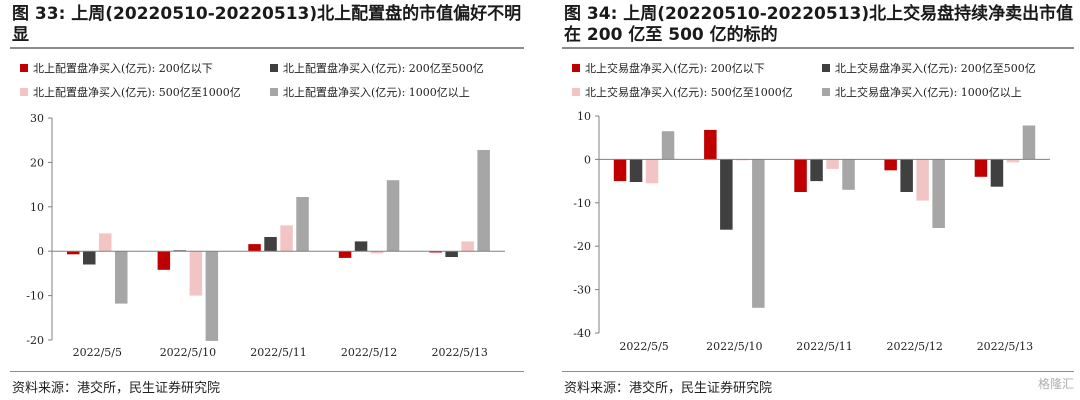 The height and width of the screenshot is (400, 1080). Describe the element at coordinates (582, 333) in the screenshot. I see `y-tick-label: -40` at that location.